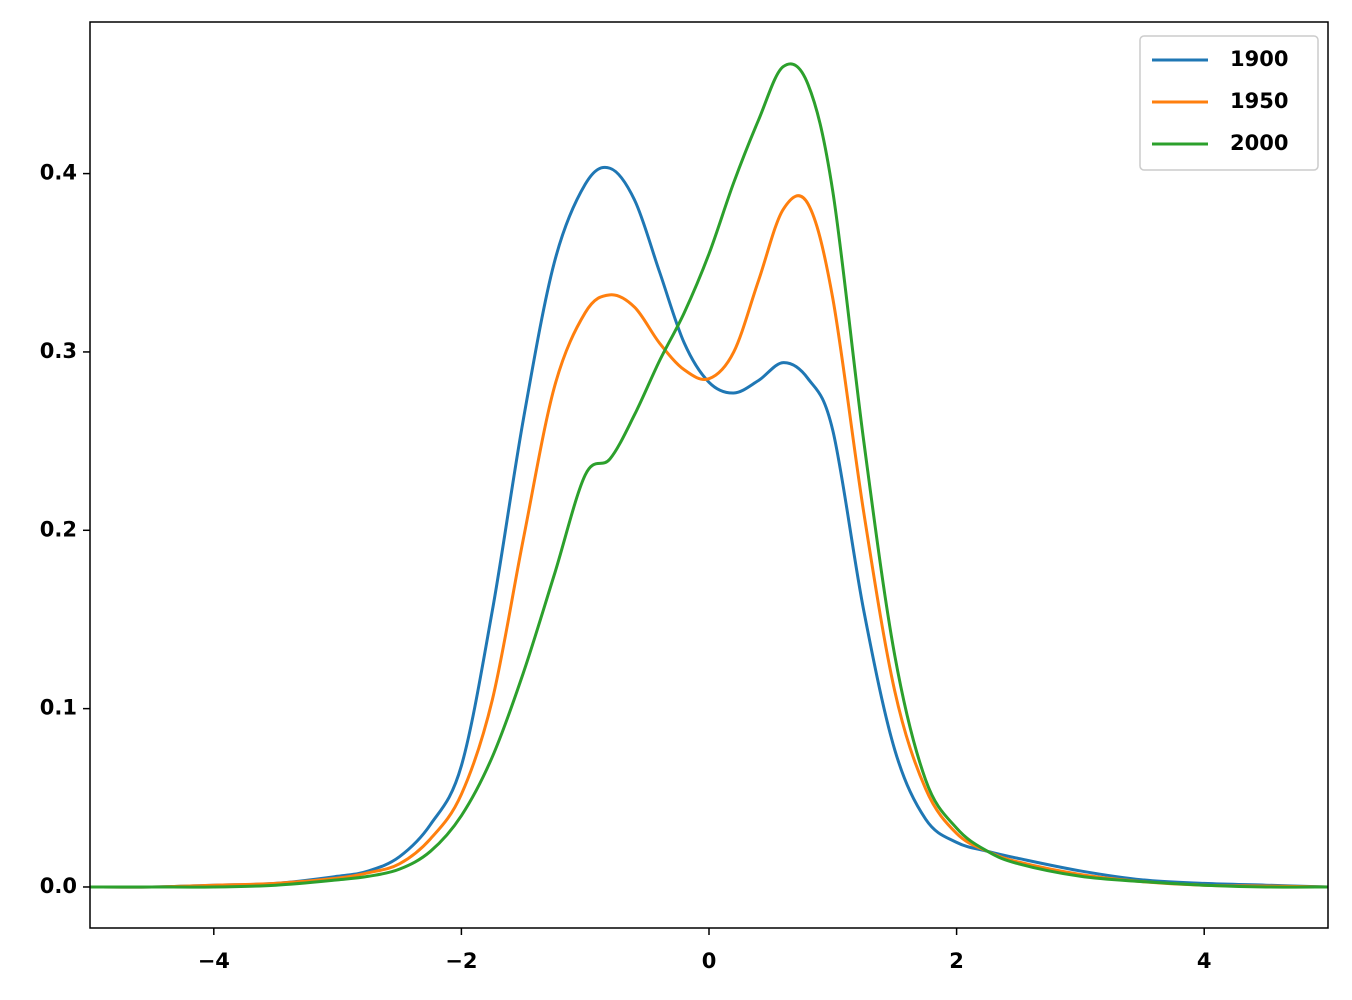 Image resolution: width=1352 pixels, height=1000 pixels. What do you see at coordinates (1229, 103) in the screenshot?
I see `legend-box` at bounding box center [1229, 103].